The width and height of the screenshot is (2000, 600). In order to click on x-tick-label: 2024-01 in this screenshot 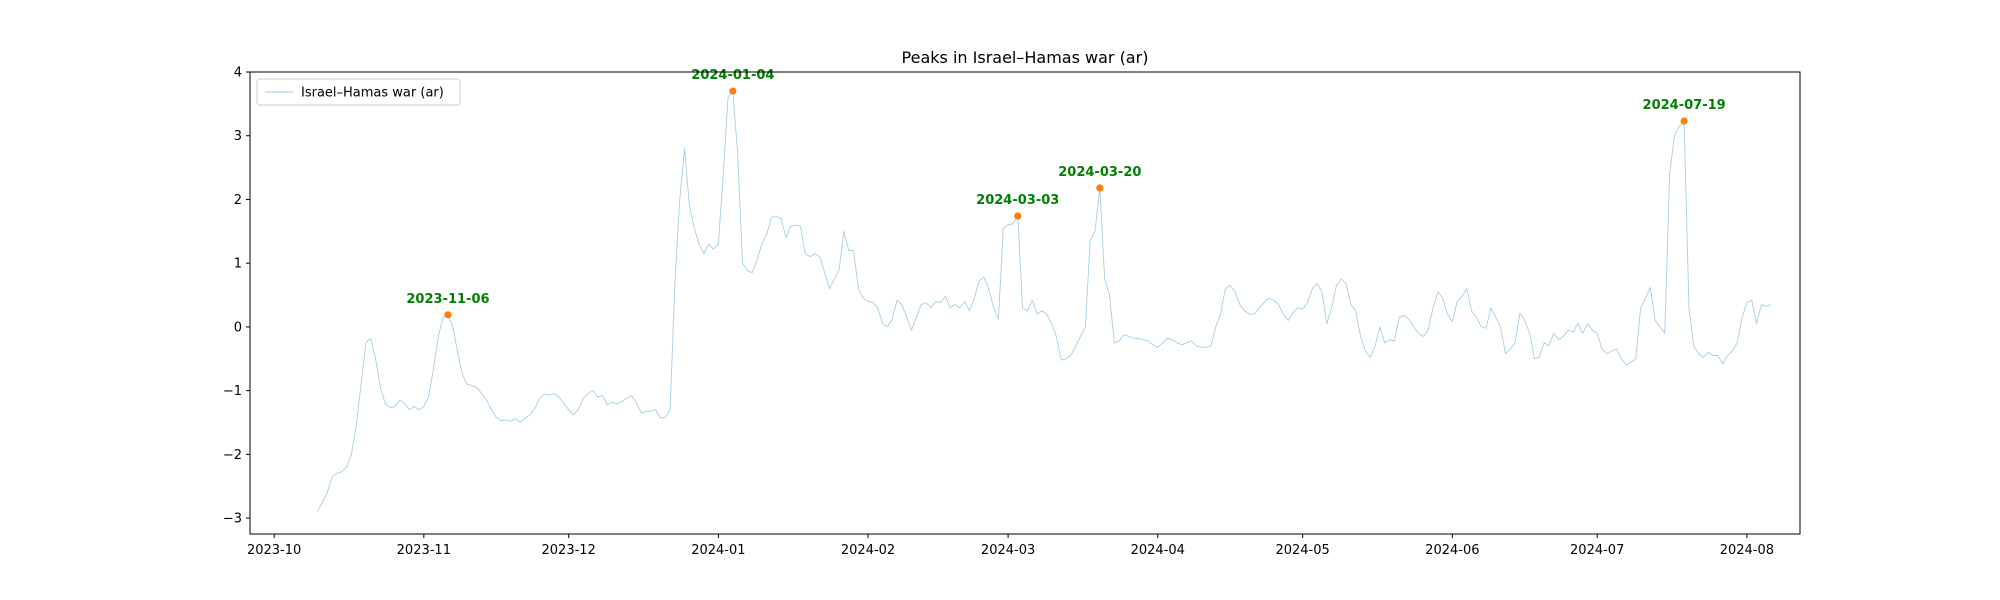, I will do `click(718, 550)`.